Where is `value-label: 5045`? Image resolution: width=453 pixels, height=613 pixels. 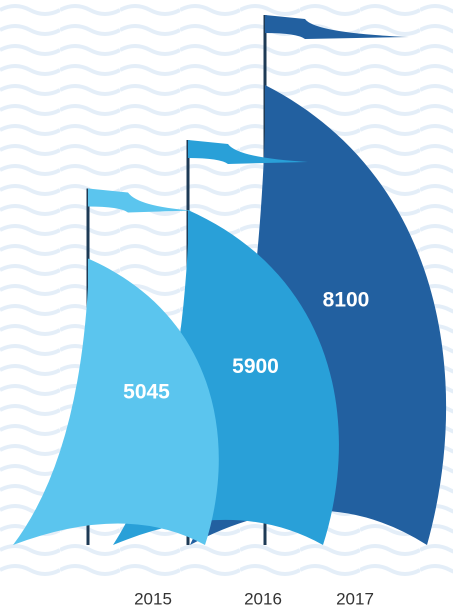
value-label: 5045 is located at coordinates (146, 392).